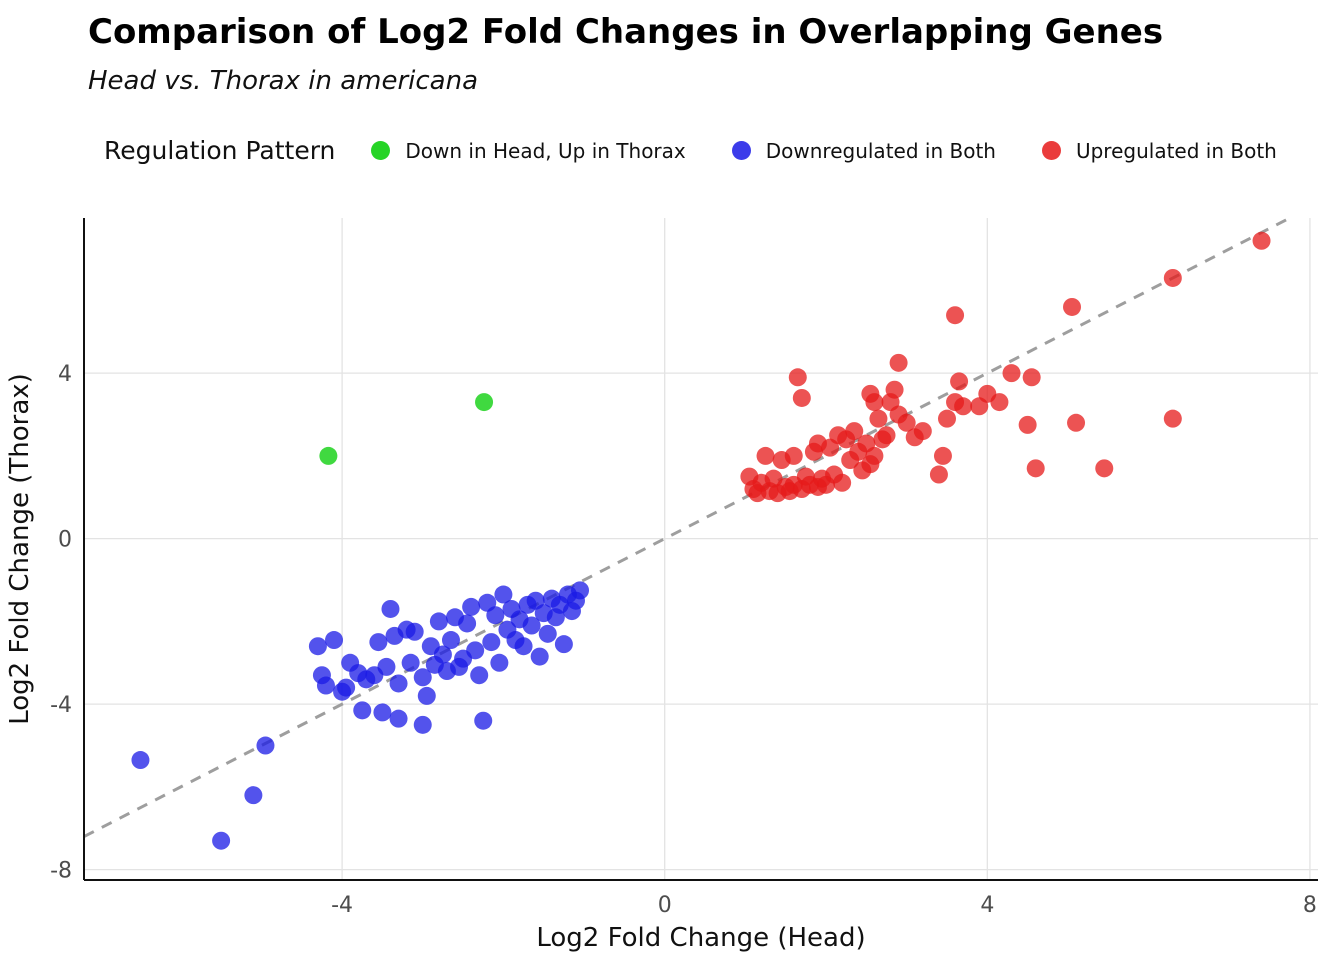 This screenshot has width=1344, height=960. Describe the element at coordinates (61, 705) in the screenshot. I see `y-tick-label: -4` at that location.